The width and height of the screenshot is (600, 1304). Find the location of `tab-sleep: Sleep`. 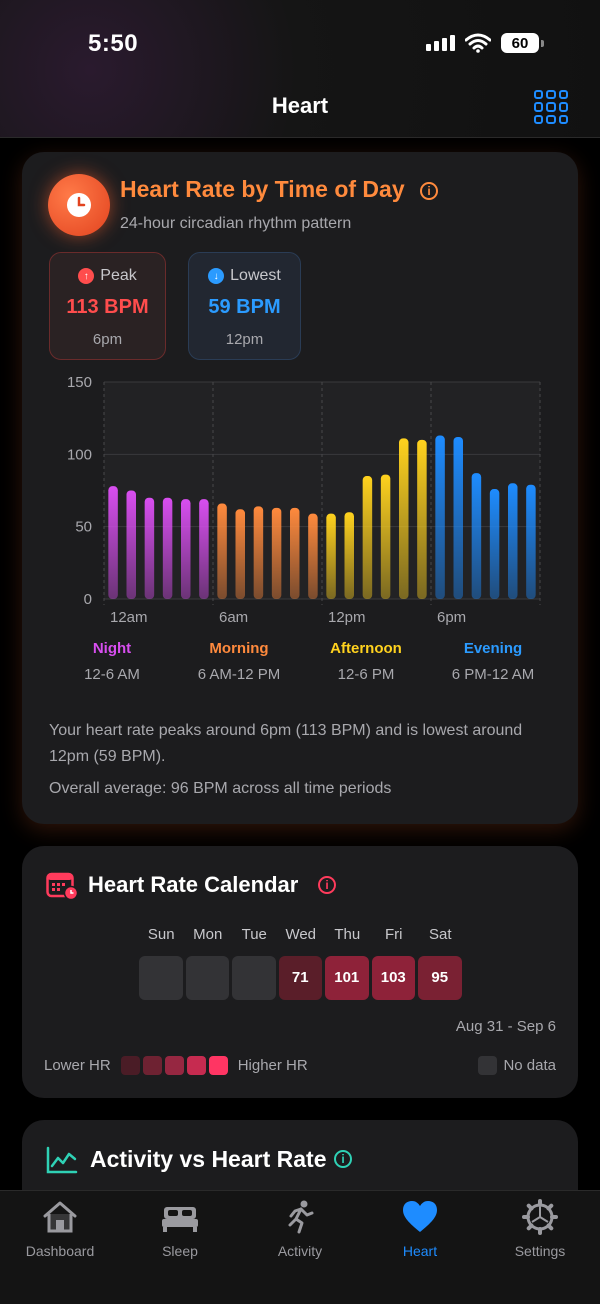

tab-sleep: Sleep is located at coordinates (180, 1229).